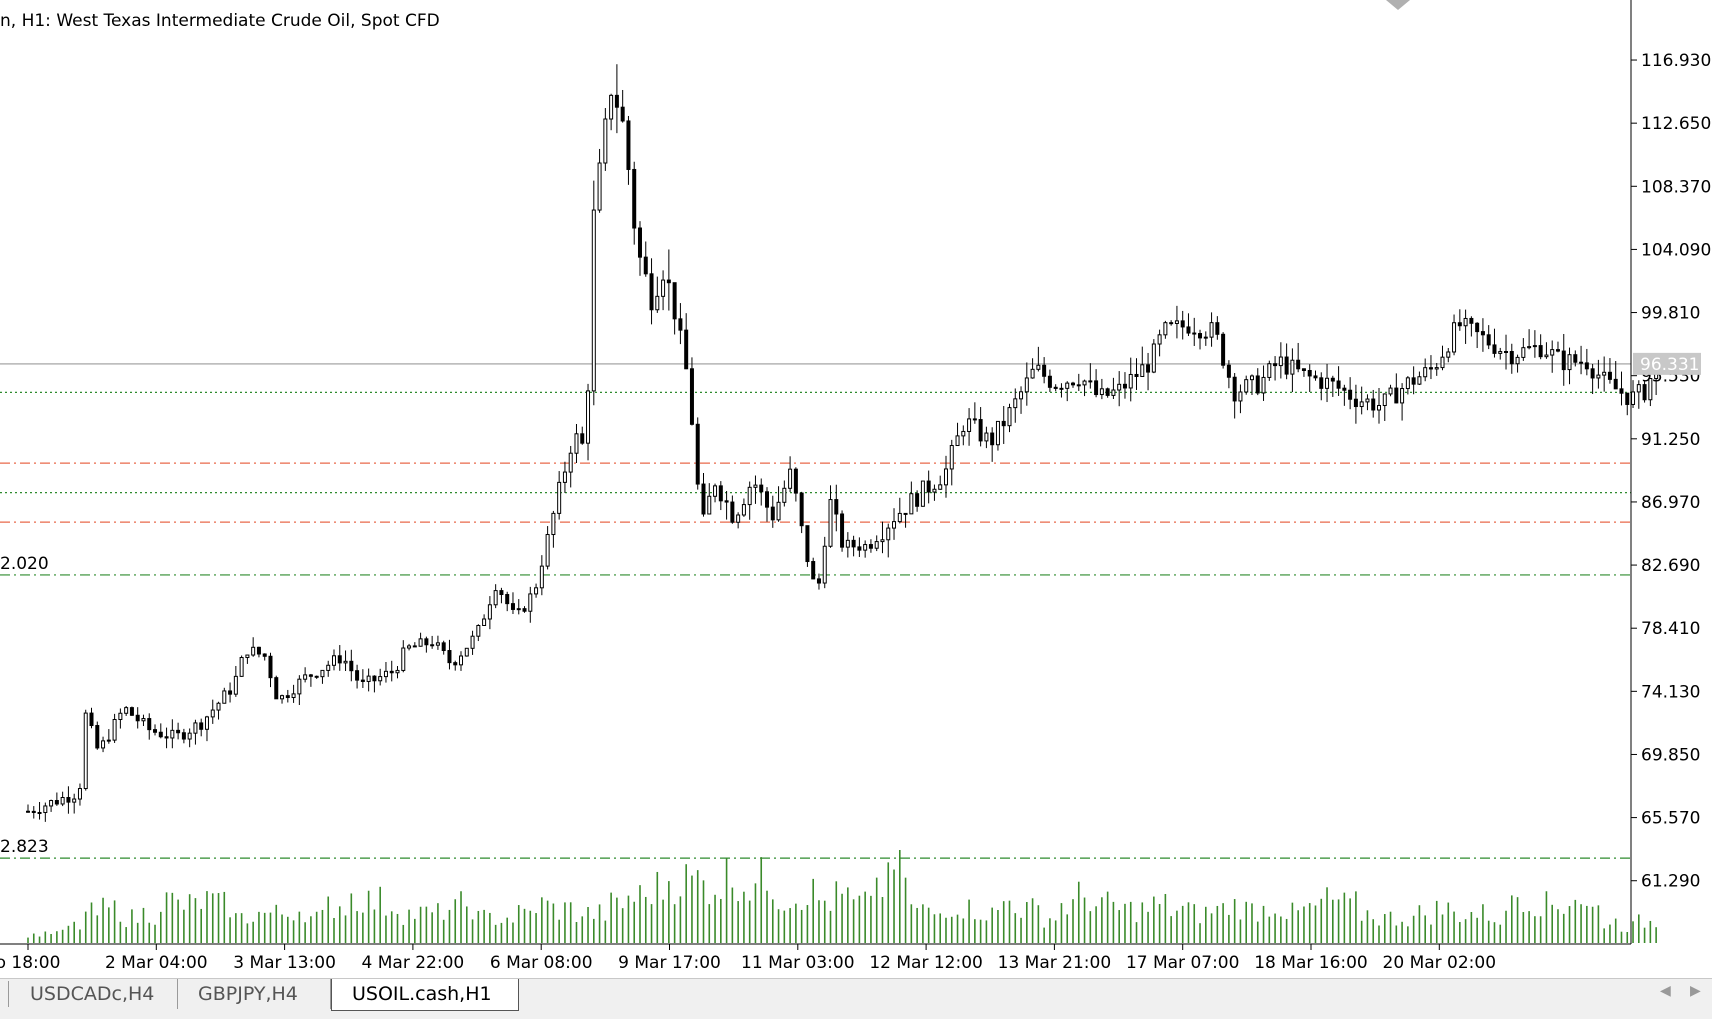  What do you see at coordinates (1665, 991) in the screenshot?
I see `scroll-left-icon: ◀` at bounding box center [1665, 991].